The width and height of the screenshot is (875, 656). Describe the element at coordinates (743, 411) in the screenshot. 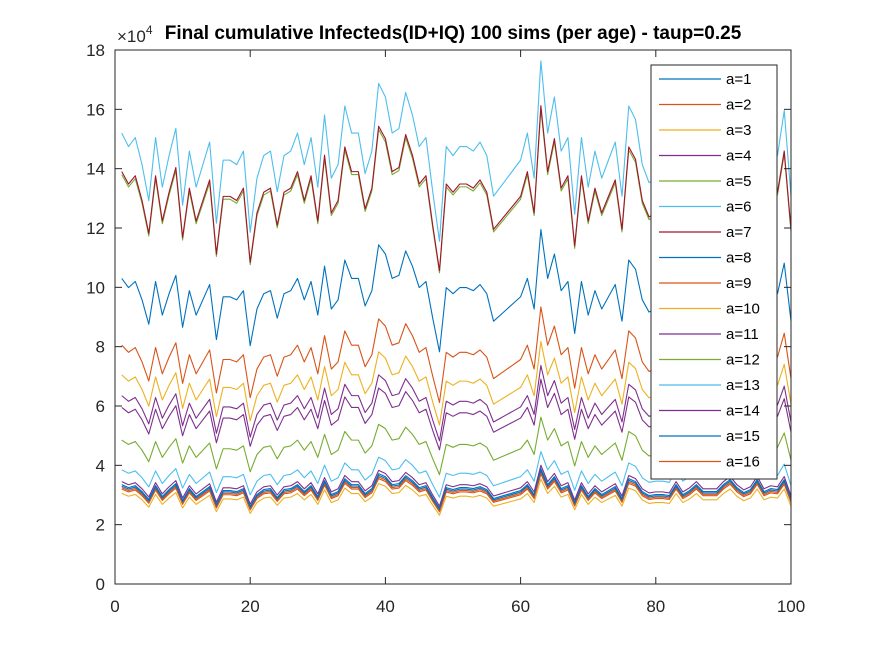

I see `legend-label: a=14` at that location.